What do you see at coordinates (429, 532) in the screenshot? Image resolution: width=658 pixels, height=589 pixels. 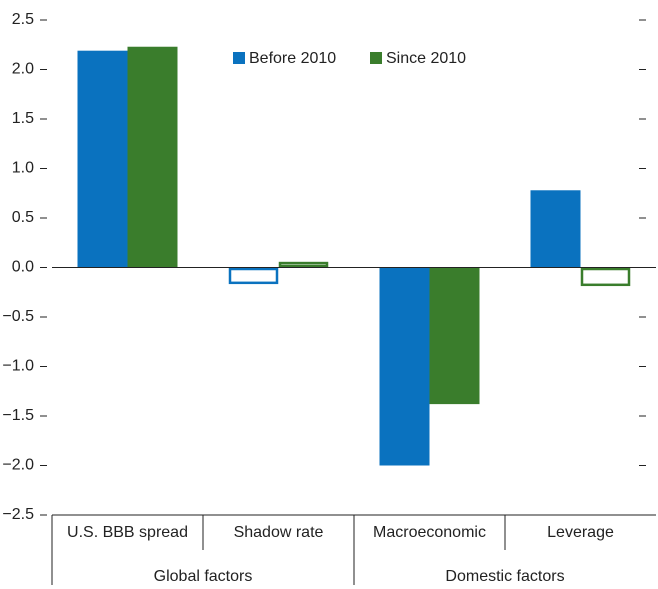 I see `x-tick-label: Macroeconomic` at bounding box center [429, 532].